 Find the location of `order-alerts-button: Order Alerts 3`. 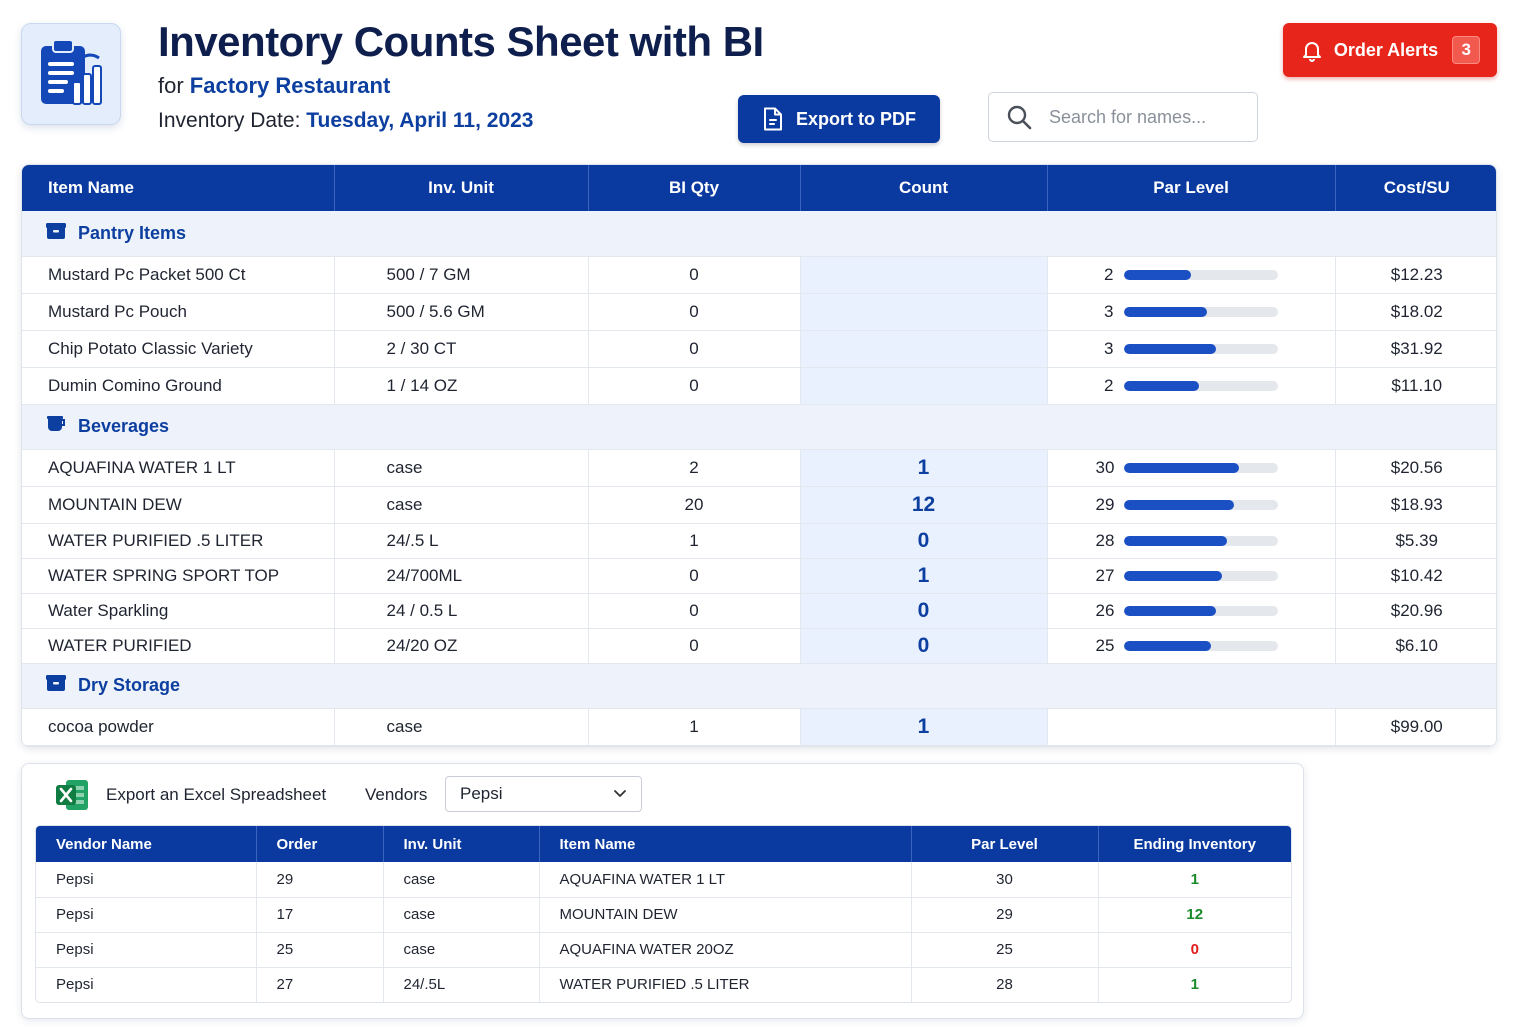

order-alerts-button: Order Alerts 3 is located at coordinates (1390, 50).